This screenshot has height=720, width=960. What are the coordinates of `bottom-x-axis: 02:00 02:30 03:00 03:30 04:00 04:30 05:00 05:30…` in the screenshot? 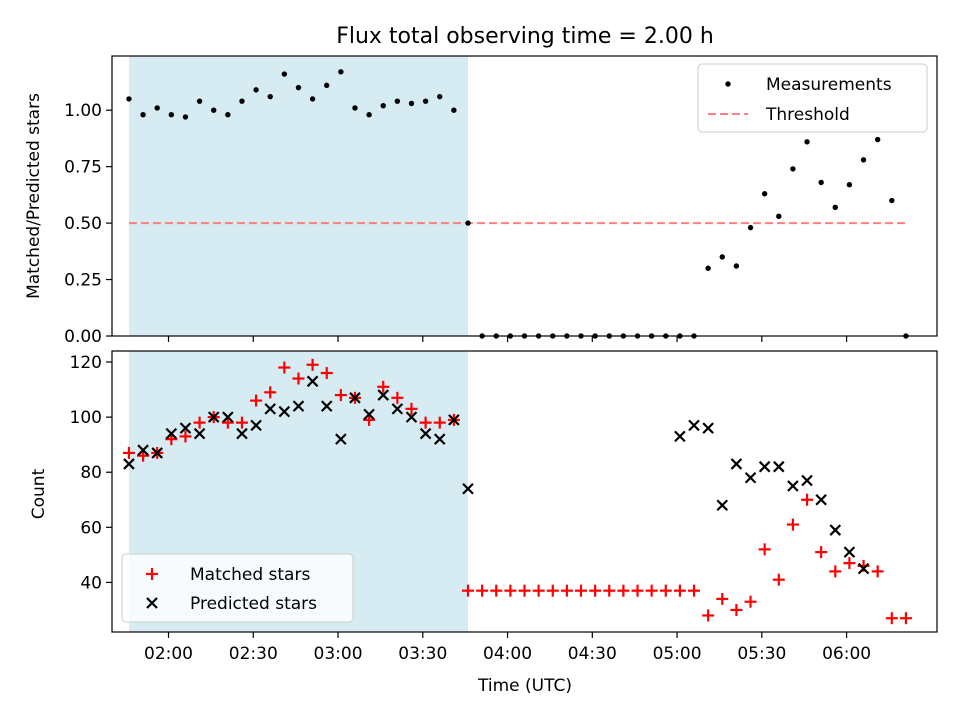 It's located at (507, 648).